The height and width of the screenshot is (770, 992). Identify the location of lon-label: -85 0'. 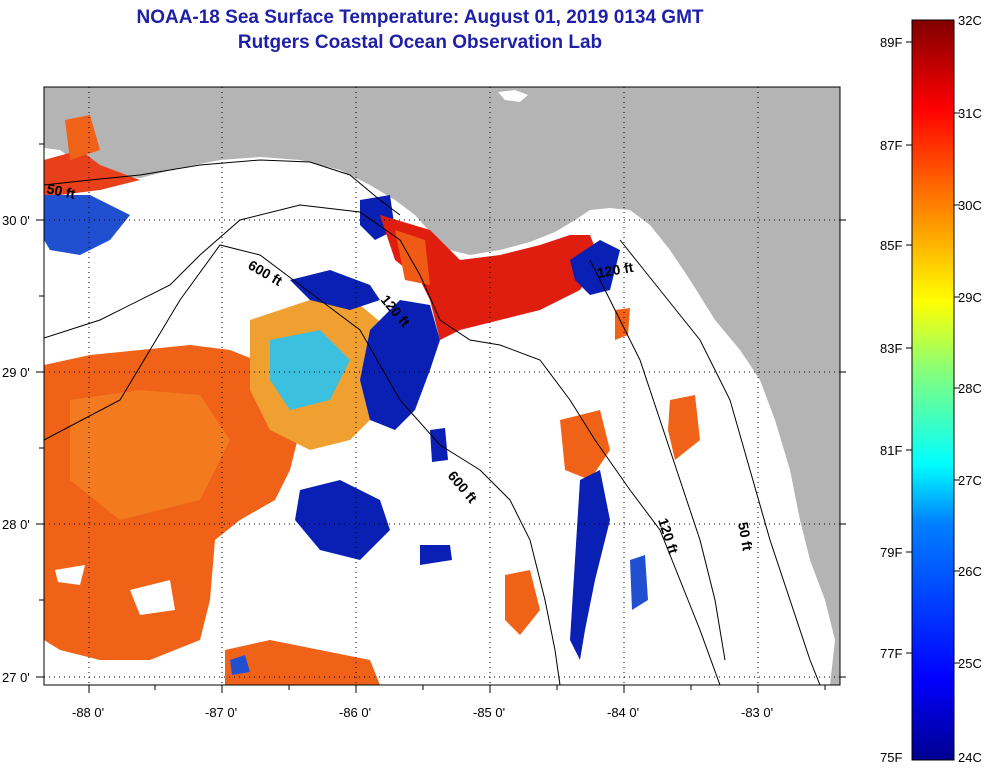
(489, 712).